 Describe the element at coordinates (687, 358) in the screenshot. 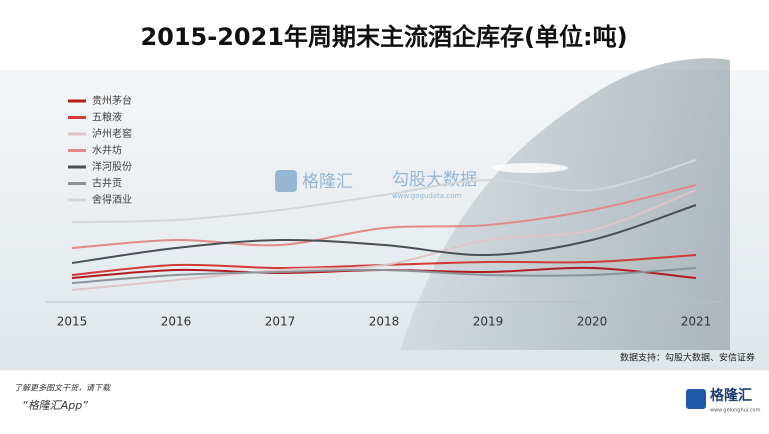

I see `source: 数据支持：勾股大数据、安信证券` at that location.